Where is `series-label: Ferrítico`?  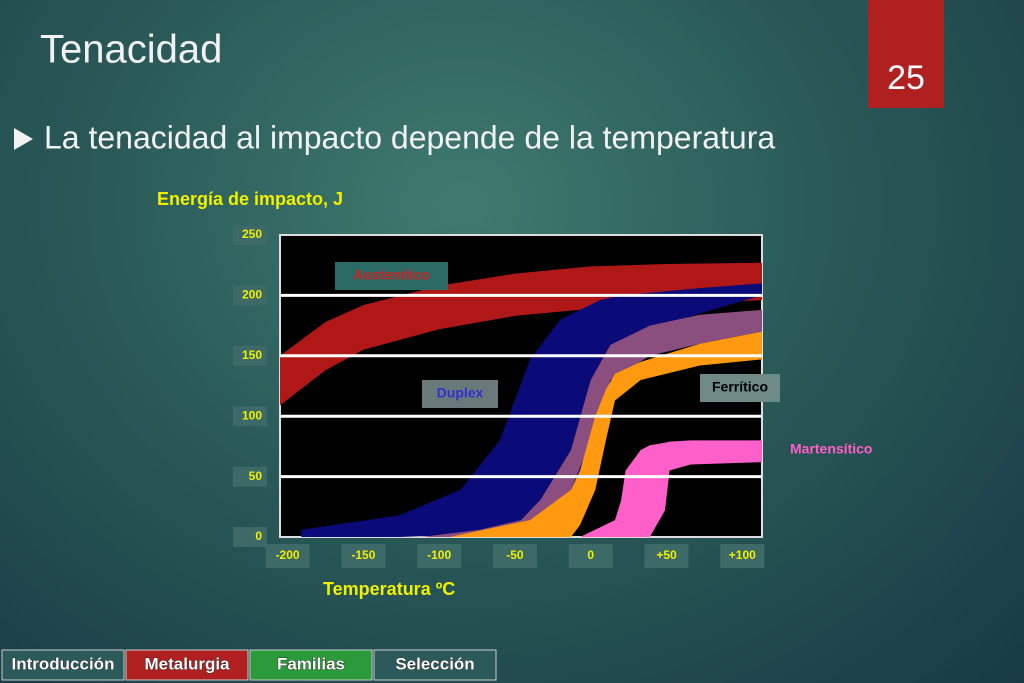 series-label: Ferrítico is located at coordinates (740, 387).